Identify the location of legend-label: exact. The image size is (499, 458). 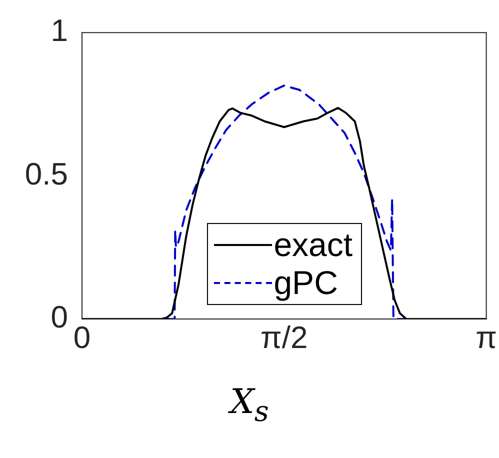
(313, 245).